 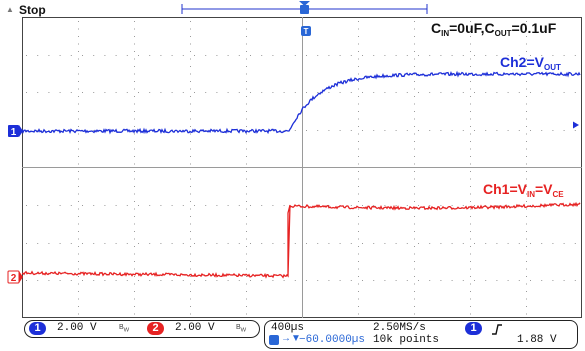 What do you see at coordinates (399, 328) in the screenshot?
I see `sample-rate: 2.50MS/s` at bounding box center [399, 328].